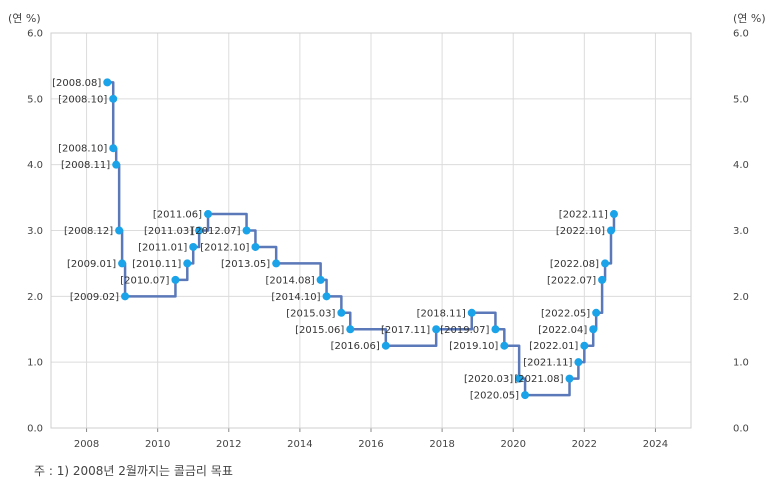 The height and width of the screenshot is (485, 773). I want to click on data-point-label: [2022.01], so click(553, 346).